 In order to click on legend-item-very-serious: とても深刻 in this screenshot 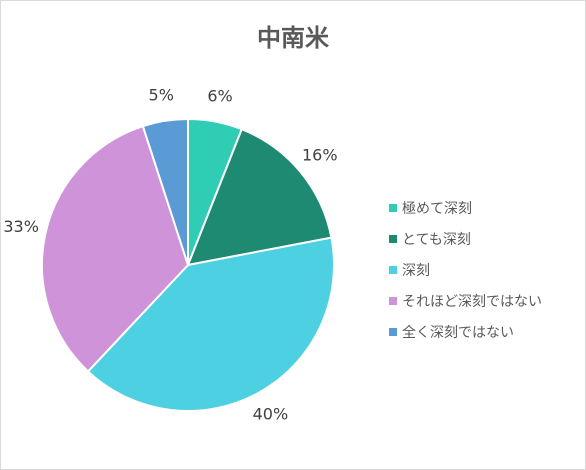, I will do `click(465, 238)`.